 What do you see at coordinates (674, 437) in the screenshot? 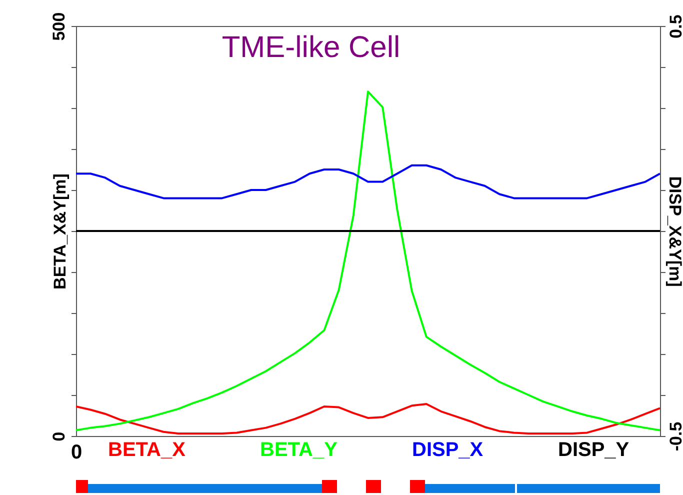
I see `y2-tick-label: -0.5` at bounding box center [674, 437].